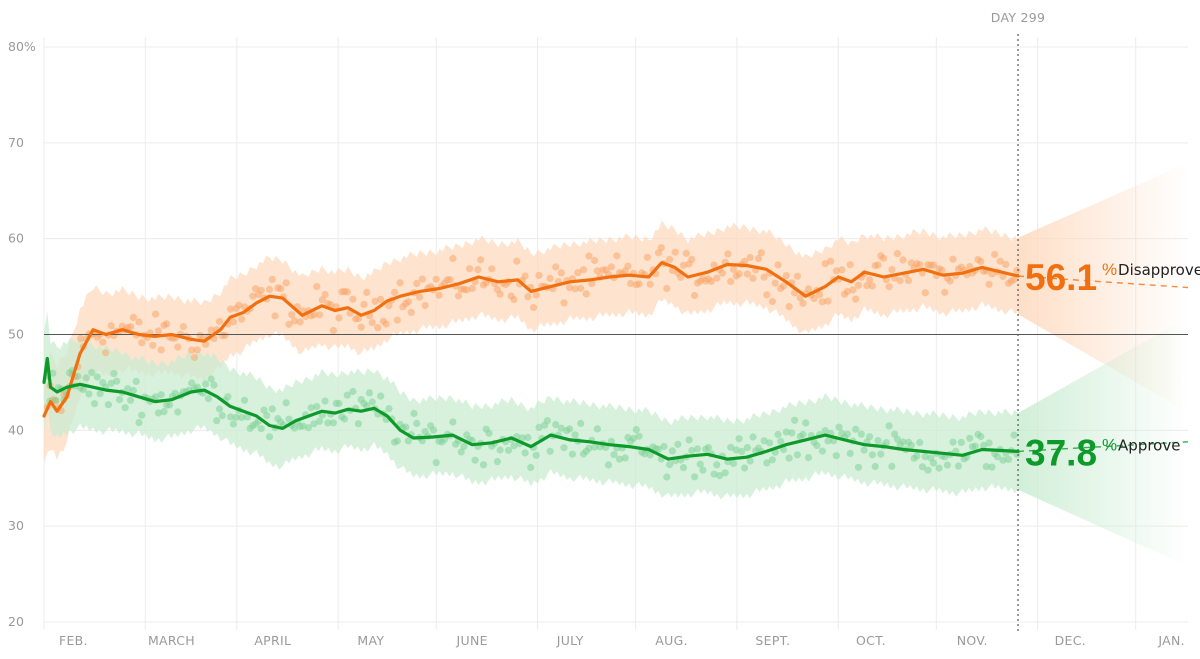 The height and width of the screenshot is (659, 1200). I want to click on disapprove-percent-sign: %, so click(1109, 269).